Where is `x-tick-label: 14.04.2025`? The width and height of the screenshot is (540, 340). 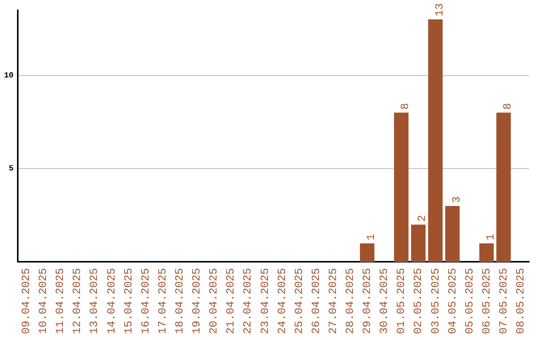
x-tick-label: 14.04.2025 is located at coordinates (112, 301).